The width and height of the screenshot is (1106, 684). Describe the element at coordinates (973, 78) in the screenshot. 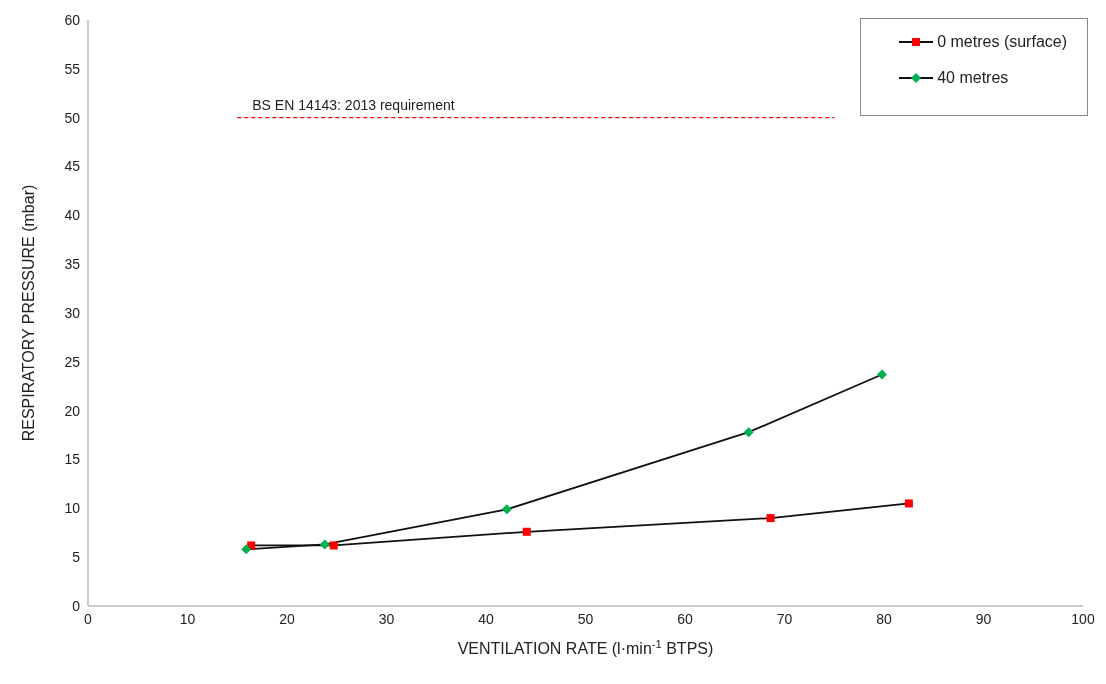

I see `legend-label: 40 metres` at that location.